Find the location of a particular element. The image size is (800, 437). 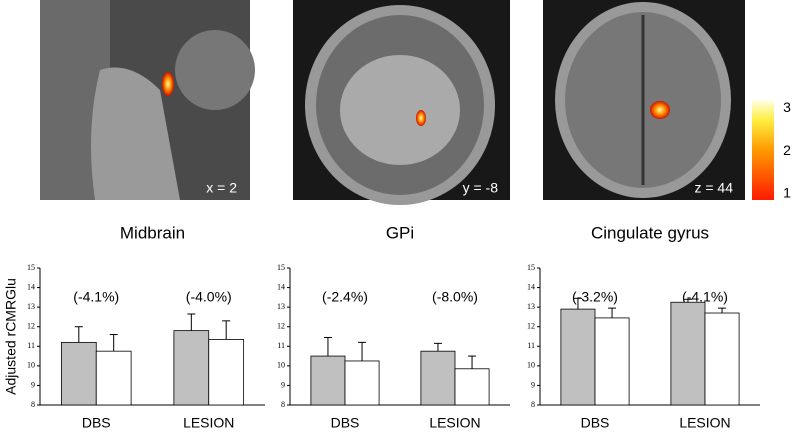

colorbar is located at coordinates (763, 150).